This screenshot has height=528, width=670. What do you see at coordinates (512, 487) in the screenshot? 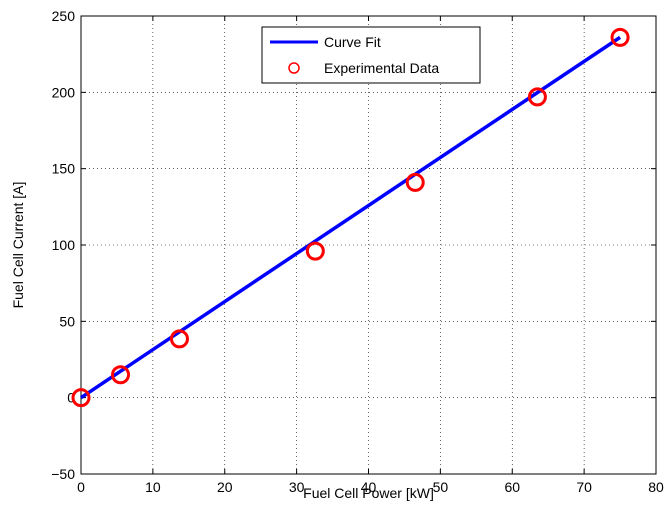
I see `x-tick-label: 60` at bounding box center [512, 487].